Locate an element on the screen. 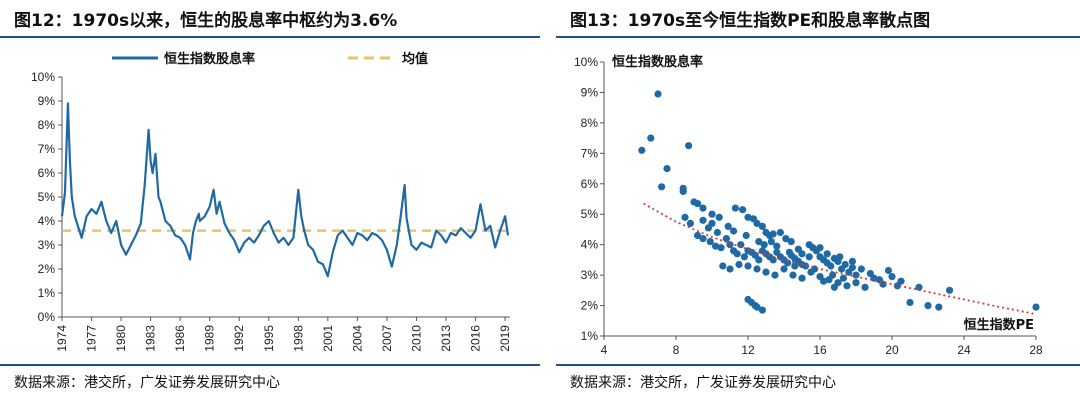 The height and width of the screenshot is (404, 1080). left-x-tick-label: 2019 is located at coordinates (505, 338).